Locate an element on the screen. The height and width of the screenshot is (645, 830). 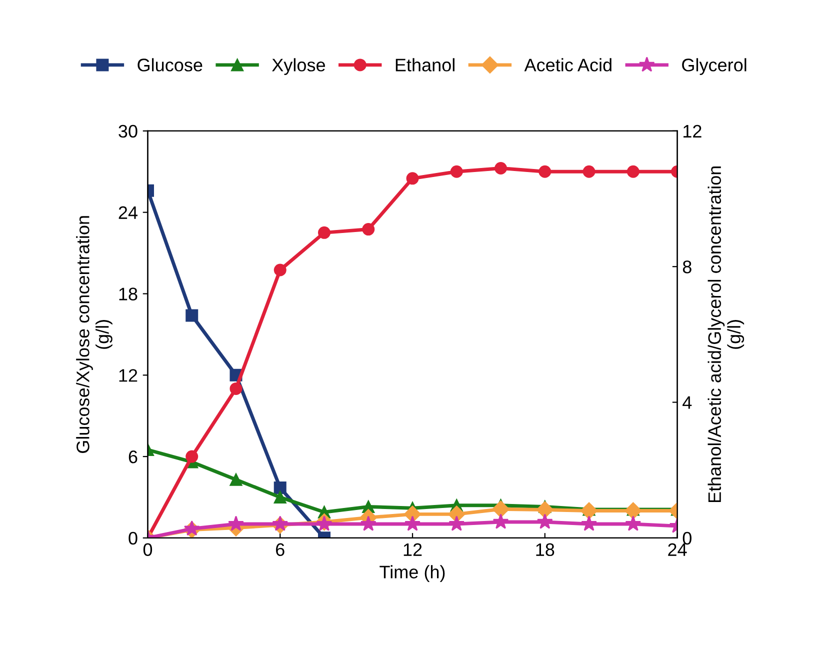
legend-label: Xylose is located at coordinates (298, 67).